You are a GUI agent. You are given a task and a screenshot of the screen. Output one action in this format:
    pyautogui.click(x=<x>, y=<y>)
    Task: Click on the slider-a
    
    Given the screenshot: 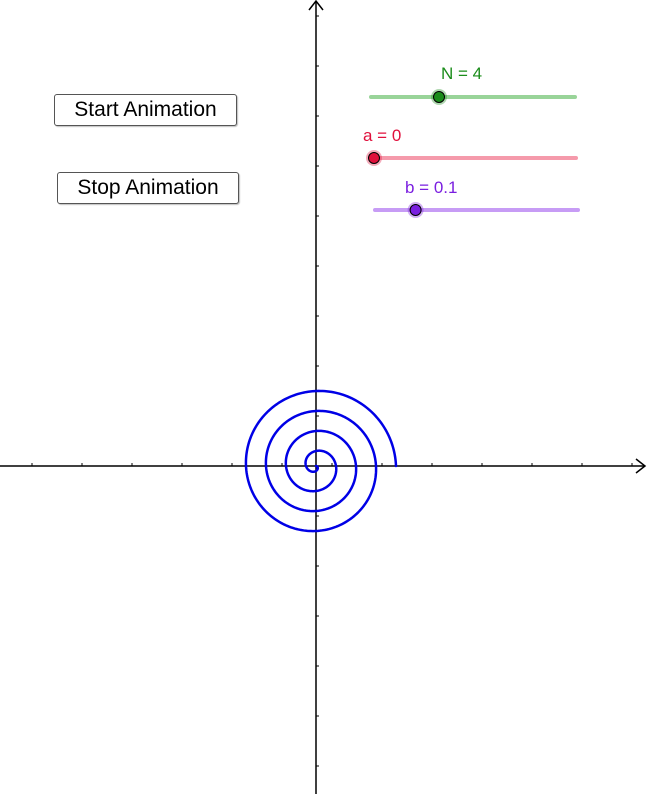 What is the action you would take?
    pyautogui.click(x=472, y=158)
    